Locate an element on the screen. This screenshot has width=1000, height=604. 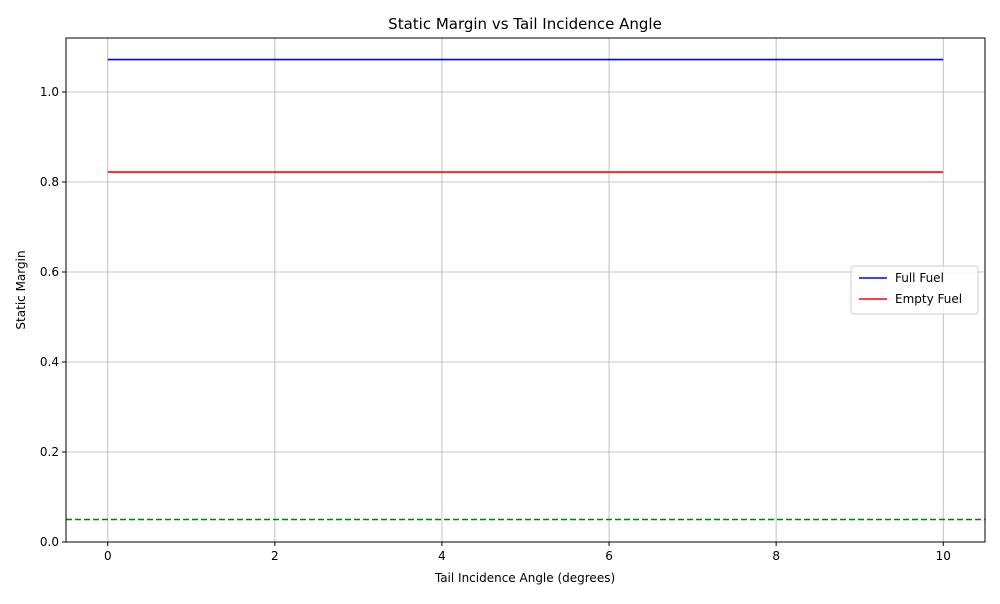
x-axis-ticks: 0 2 4 6 8 10 is located at coordinates (527, 552).